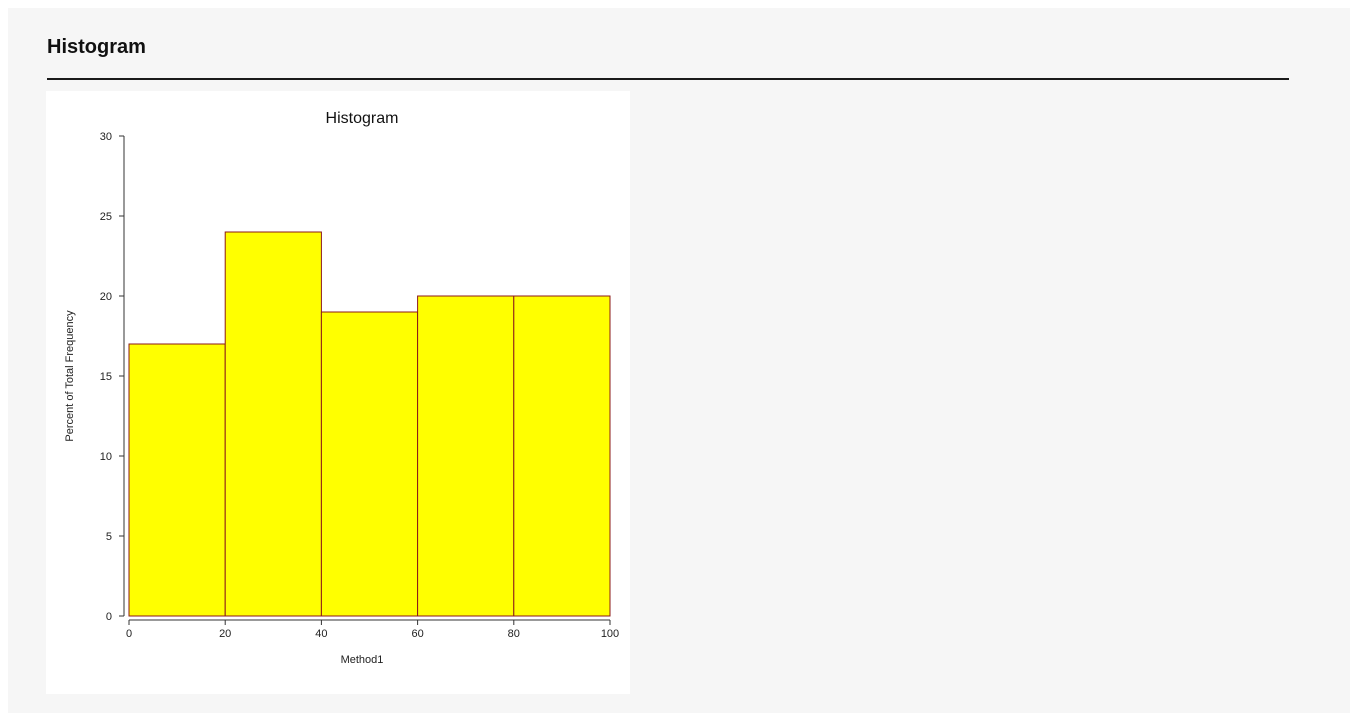 This screenshot has height=721, width=1358. Describe the element at coordinates (417, 634) in the screenshot. I see `x-tick-label-60: 60` at that location.